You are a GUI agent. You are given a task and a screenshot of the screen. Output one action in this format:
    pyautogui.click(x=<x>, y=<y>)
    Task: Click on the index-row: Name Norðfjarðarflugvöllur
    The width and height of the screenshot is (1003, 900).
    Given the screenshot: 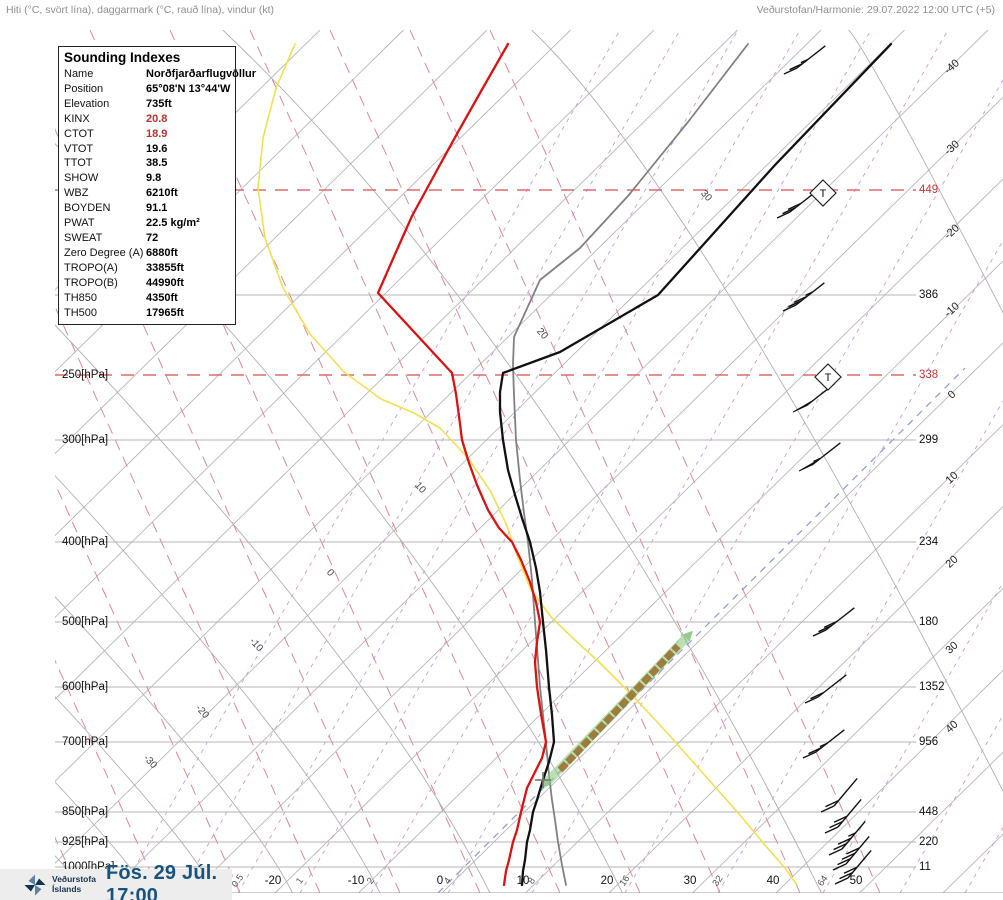 What is the action you would take?
    pyautogui.click(x=160, y=74)
    